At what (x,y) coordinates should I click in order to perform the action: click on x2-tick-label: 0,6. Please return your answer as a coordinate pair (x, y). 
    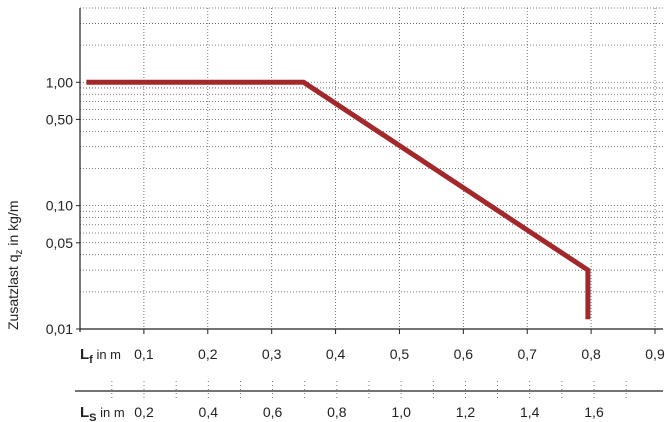
    Looking at the image, I should click on (273, 412).